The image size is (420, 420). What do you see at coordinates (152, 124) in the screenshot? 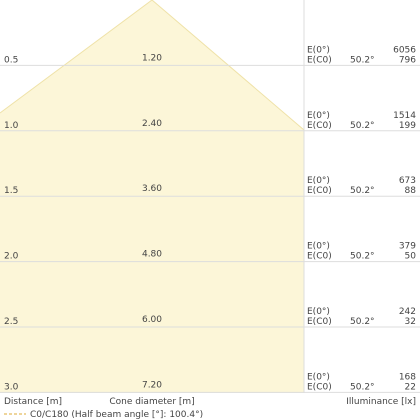
I see `diameter: 2.40` at bounding box center [152, 124].